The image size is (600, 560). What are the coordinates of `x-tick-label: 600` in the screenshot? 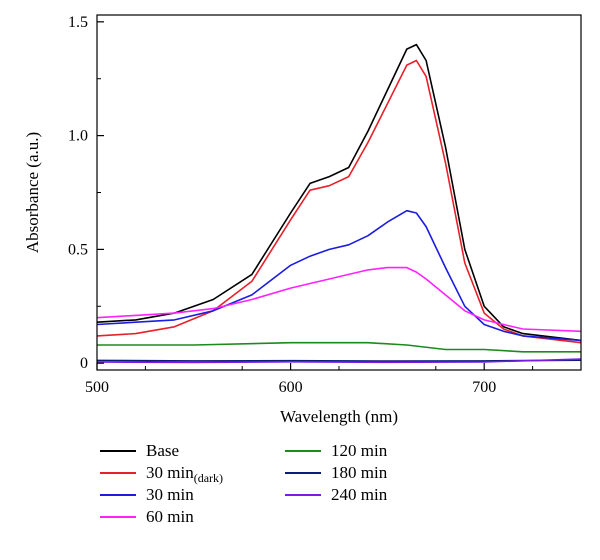 It's located at (291, 387).